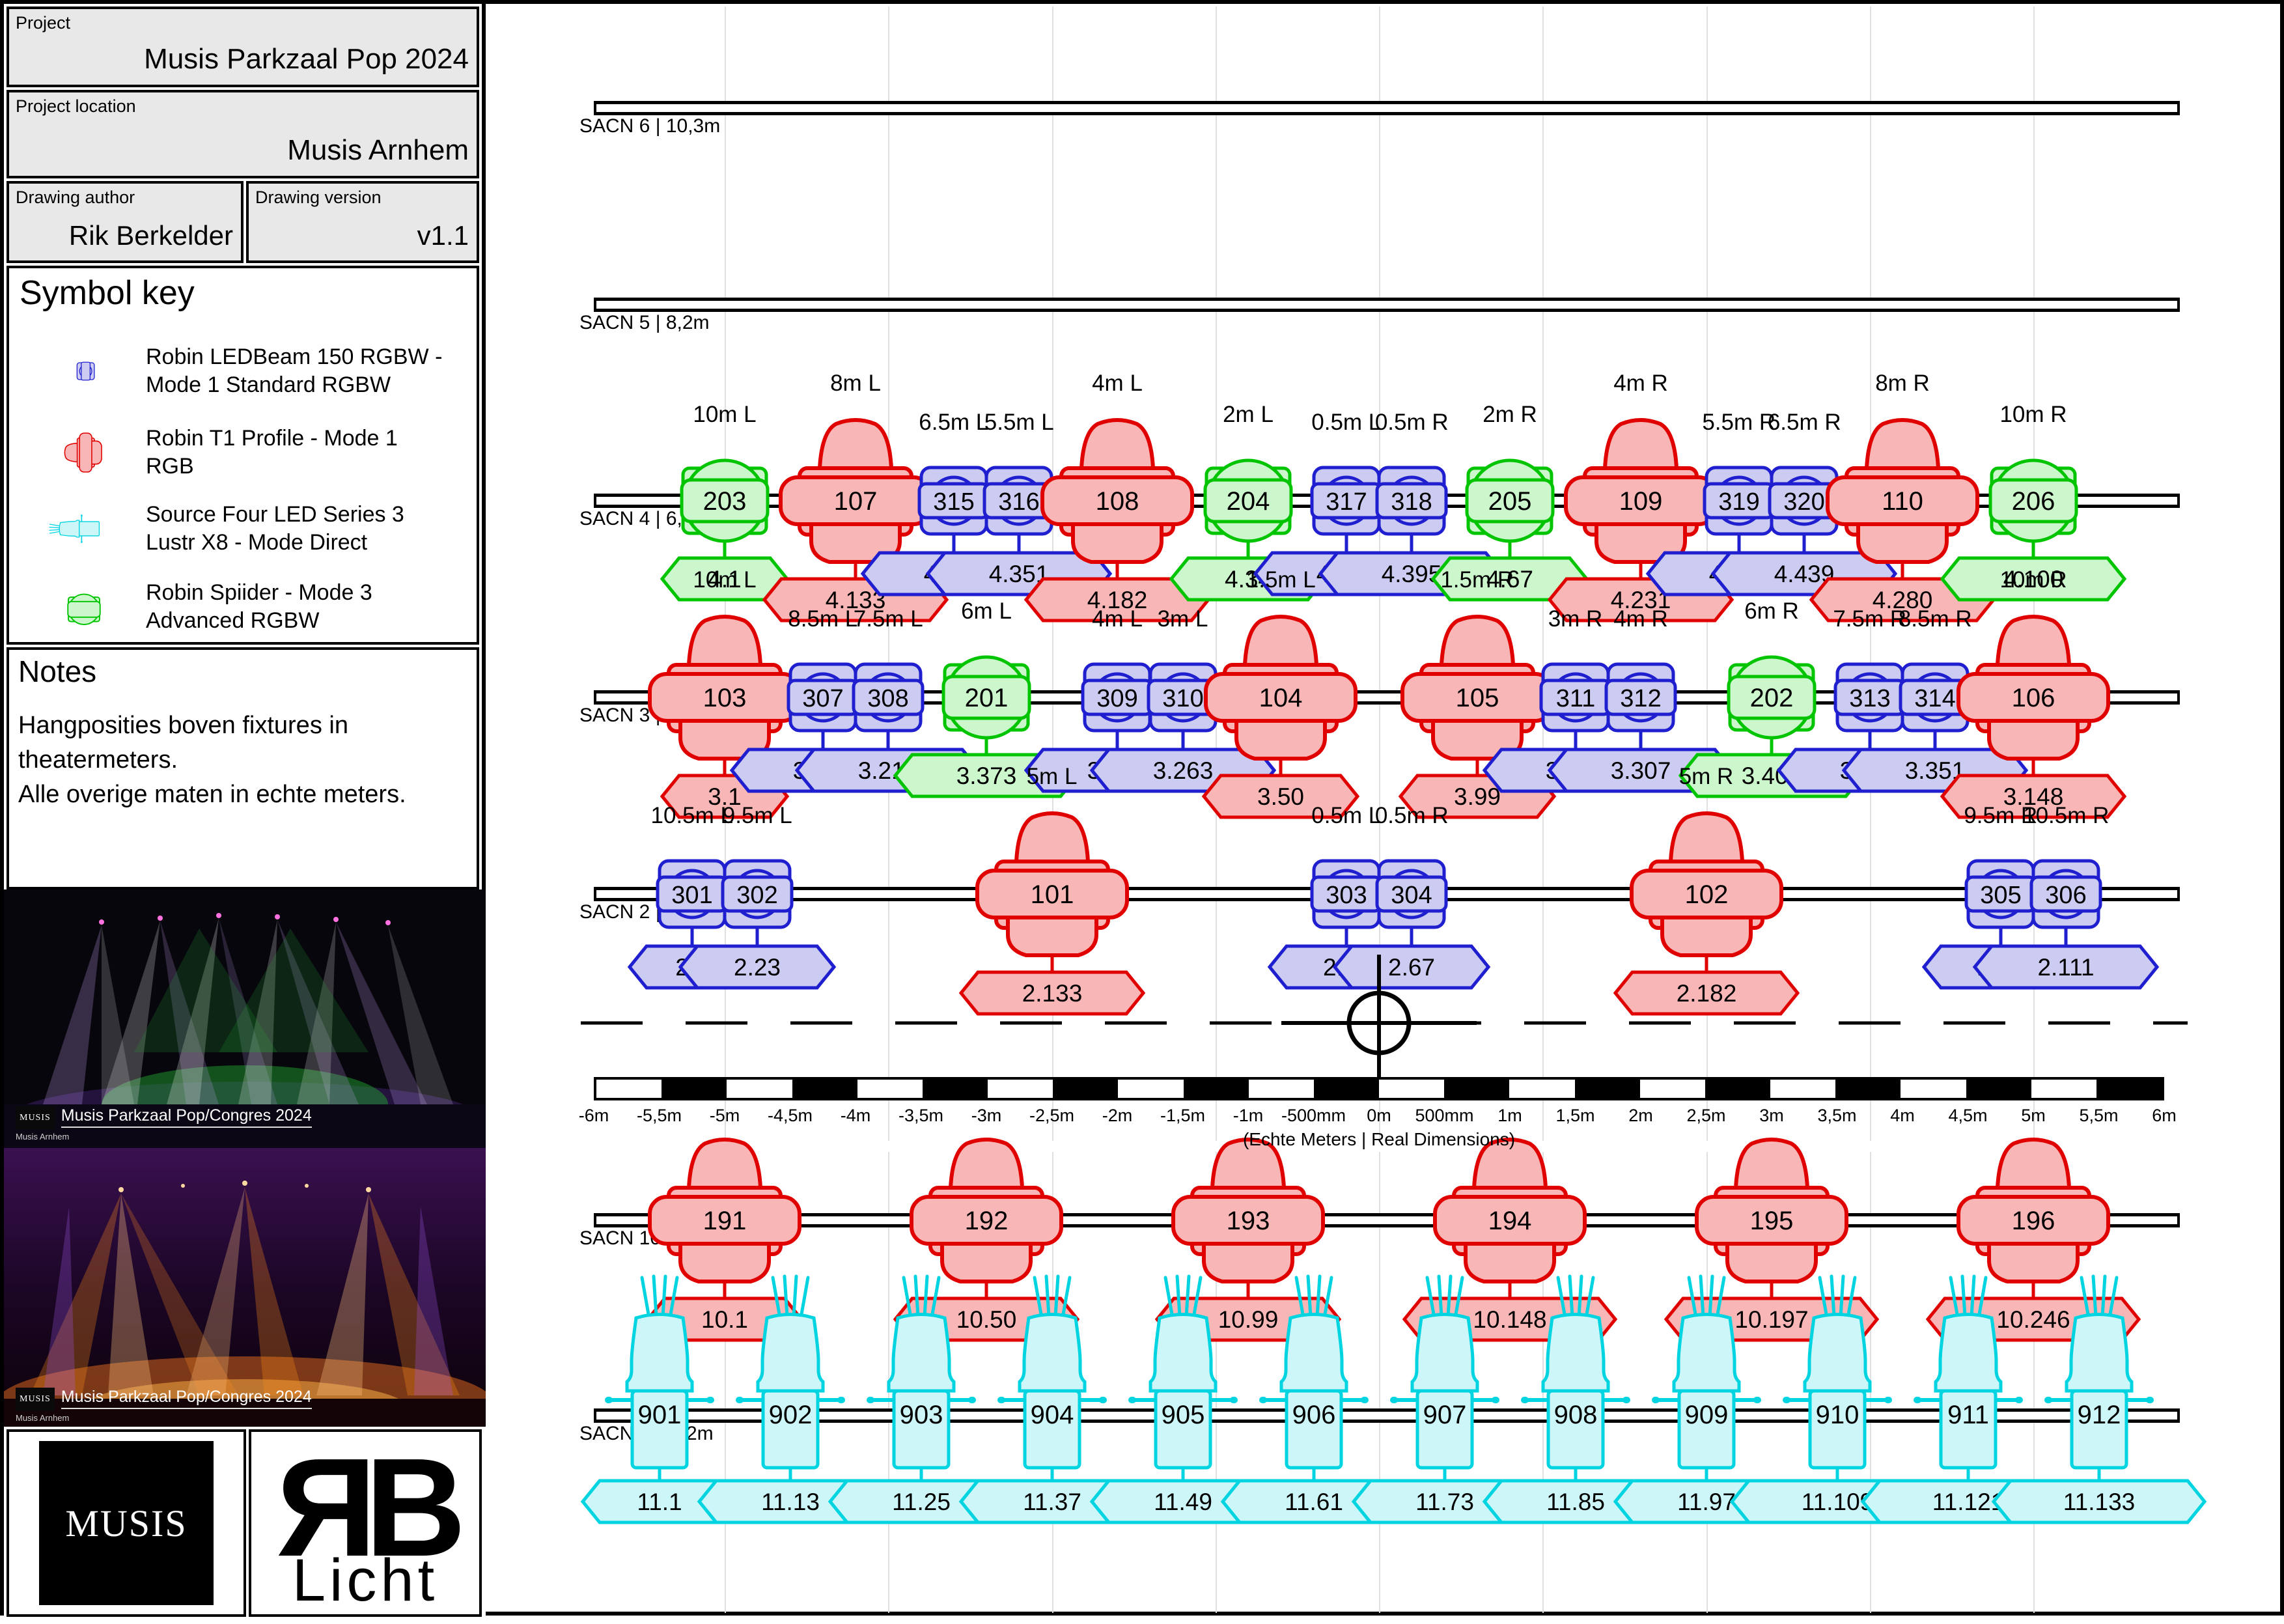 The image size is (2284, 1624). I want to click on fixture-318-position: 0.5m R, so click(1411, 423).